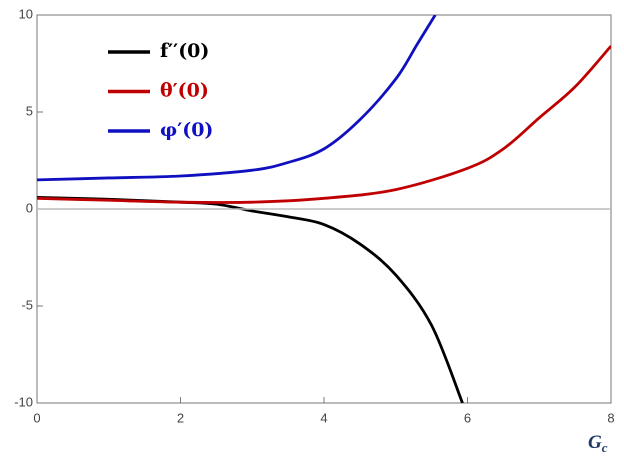 This screenshot has height=463, width=624. What do you see at coordinates (36, 417) in the screenshot?
I see `x-tick-label: 0` at bounding box center [36, 417].